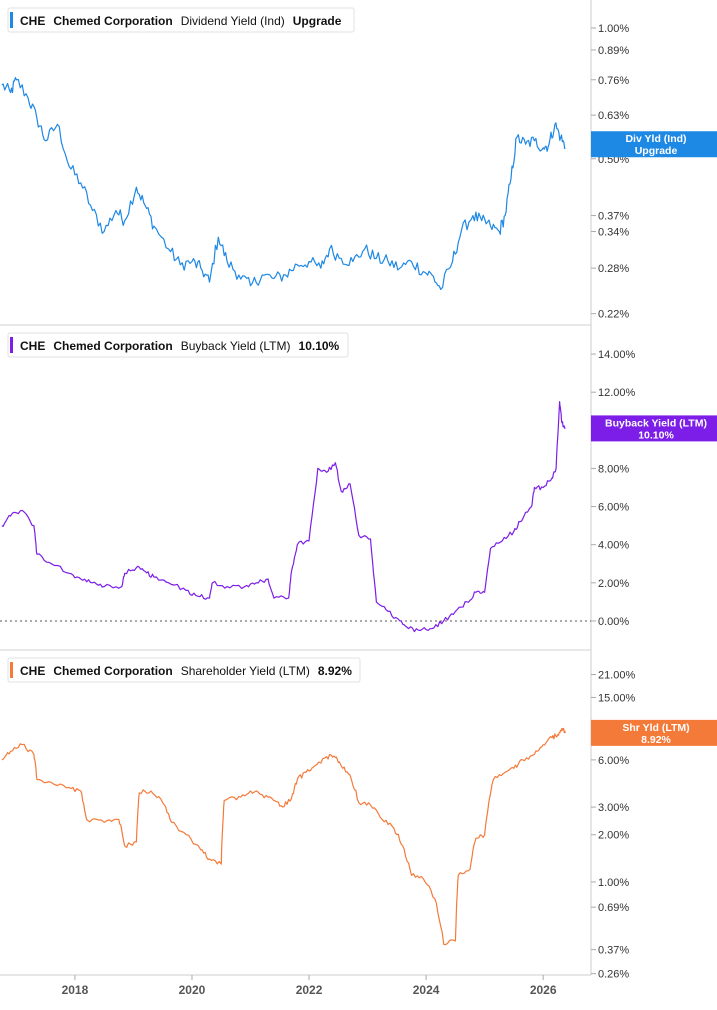 This screenshot has width=717, height=1010. I want to click on y-tick-label: 0.34%, so click(613, 233).